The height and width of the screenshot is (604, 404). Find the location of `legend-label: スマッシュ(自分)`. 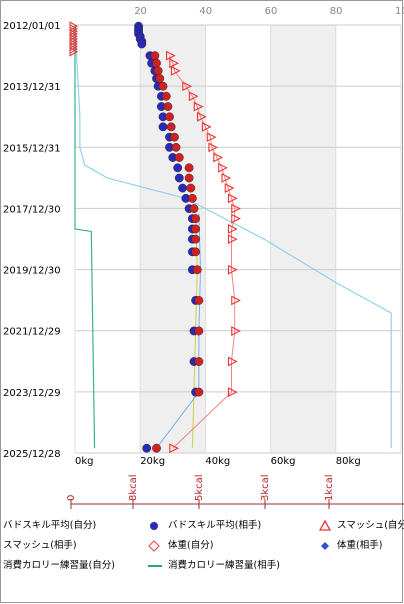

legend-label: スマッシュ(自分) is located at coordinates (370, 525).